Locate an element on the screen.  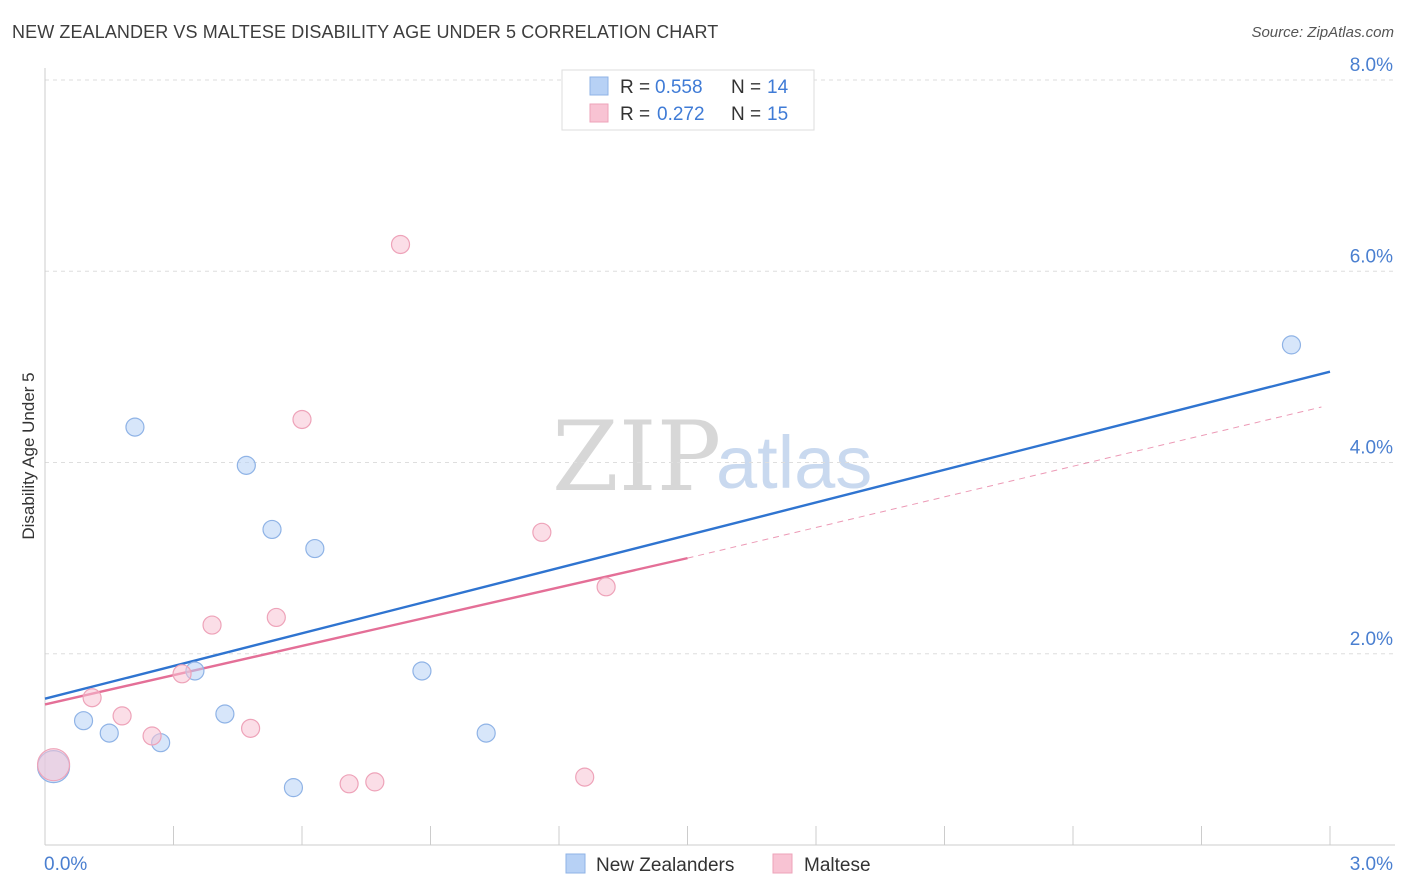
watermark-zip: ZIP is located at coordinates (636, 457).